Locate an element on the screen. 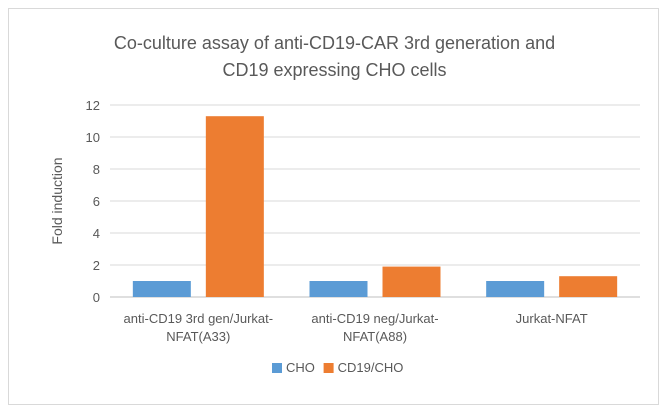 This screenshot has width=669, height=414. legend-label: CHO is located at coordinates (300, 367).